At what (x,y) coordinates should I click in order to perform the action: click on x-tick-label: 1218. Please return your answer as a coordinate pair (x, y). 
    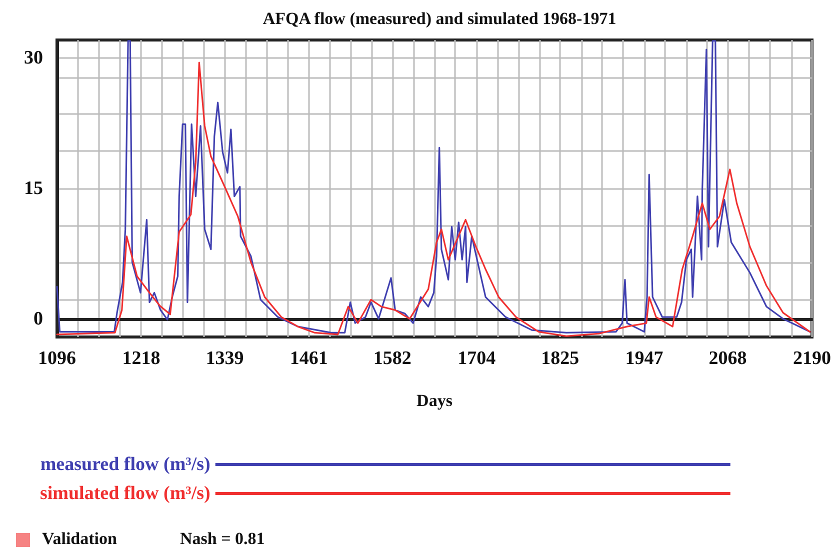
    Looking at the image, I should click on (141, 358).